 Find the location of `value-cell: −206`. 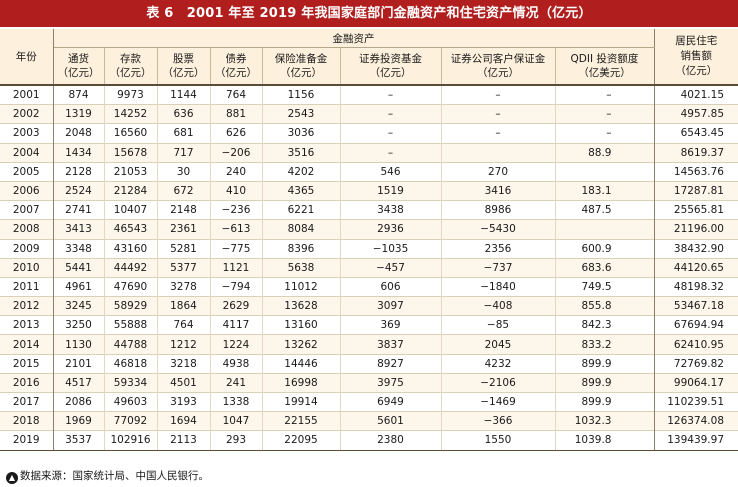

value-cell: −206 is located at coordinates (235, 152).